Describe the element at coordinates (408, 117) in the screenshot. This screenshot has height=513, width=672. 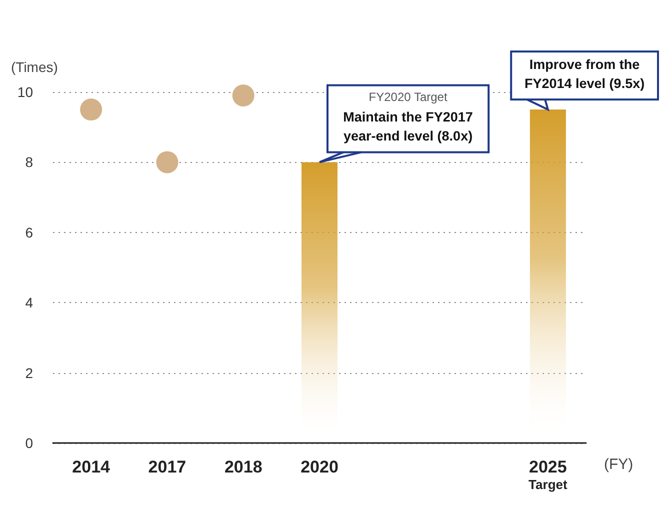
I see `annotation: FY2020 Target Maintain the FY2017 year-end level (8.0x)` at that location.